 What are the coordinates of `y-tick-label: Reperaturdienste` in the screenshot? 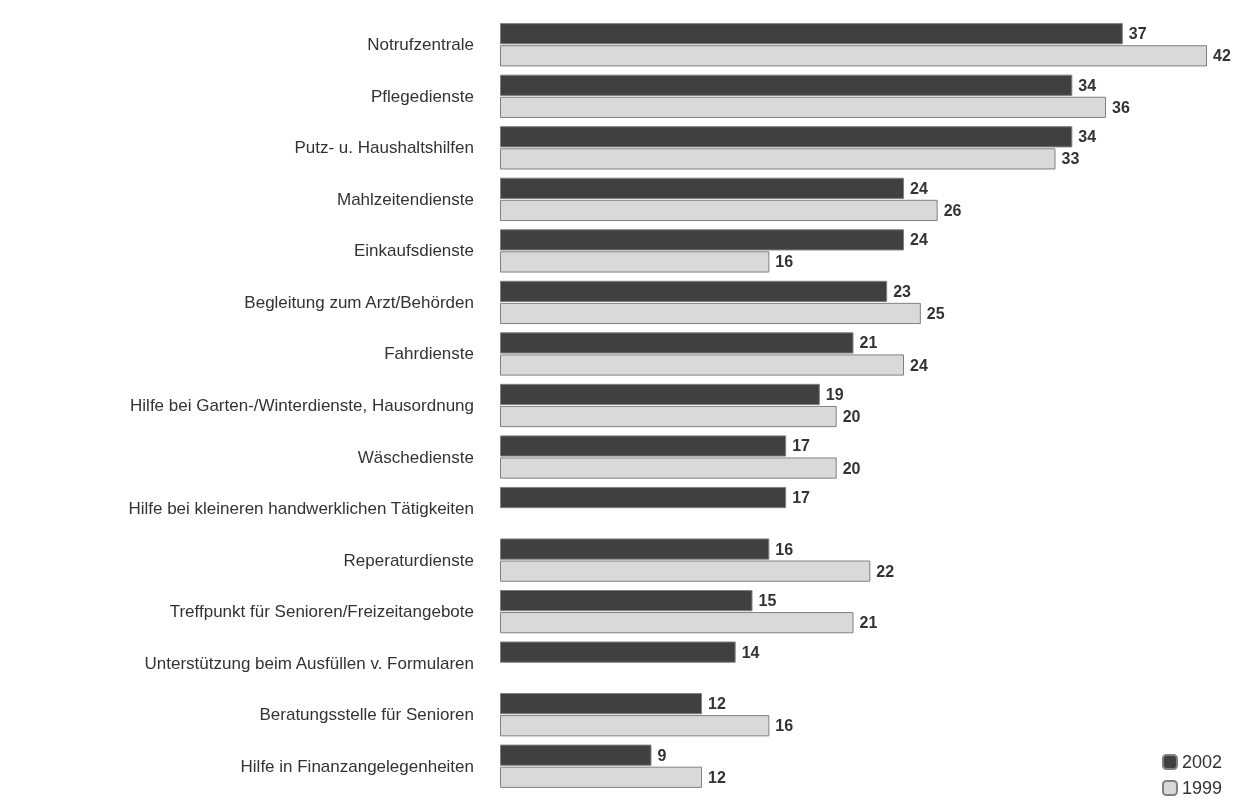 It's located at (408, 560).